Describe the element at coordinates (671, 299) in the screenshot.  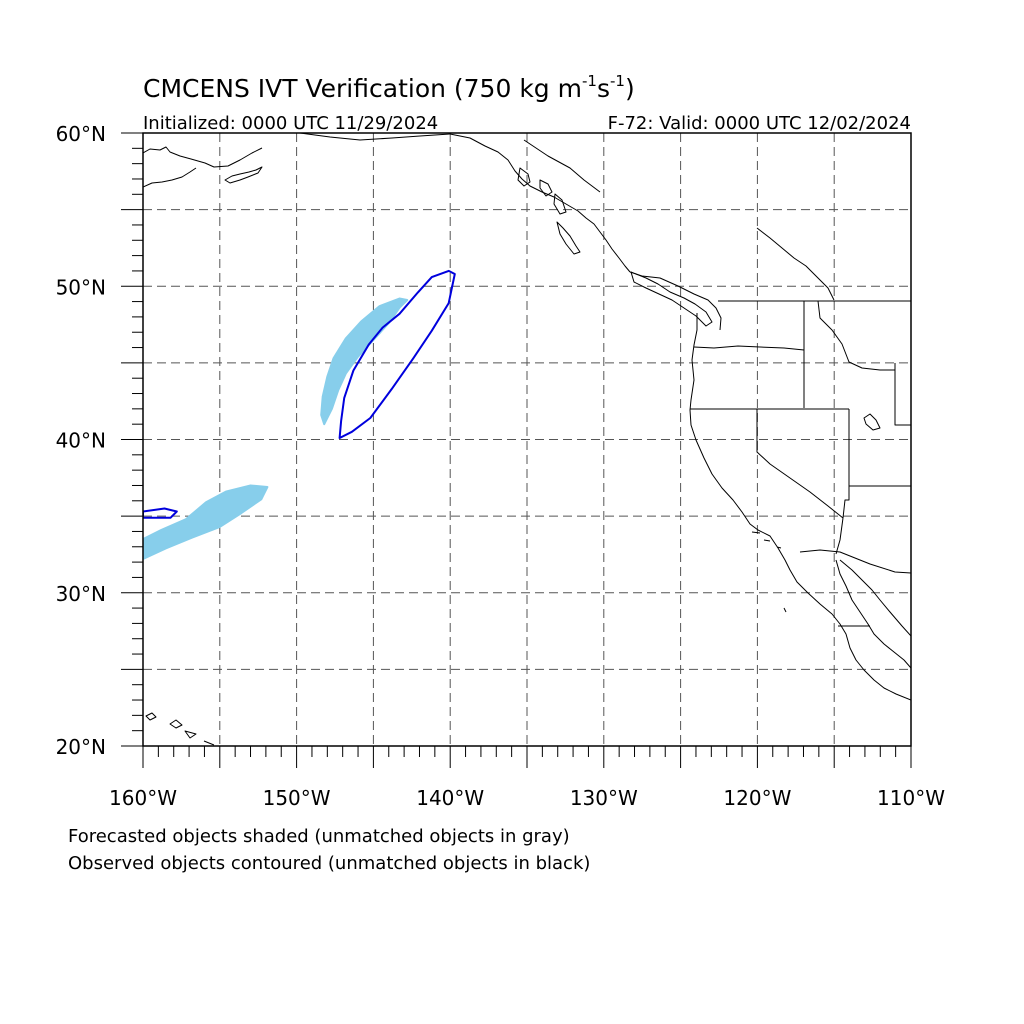
I see `vancouver-island` at that location.